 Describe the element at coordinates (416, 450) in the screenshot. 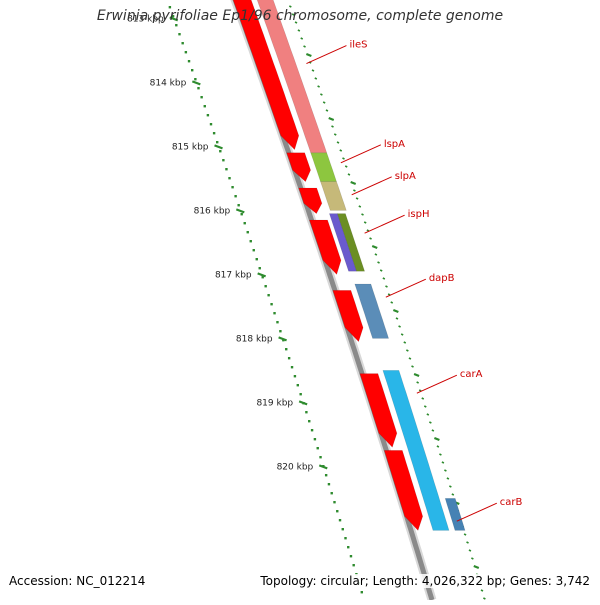

I see `gene-cara-band` at that location.